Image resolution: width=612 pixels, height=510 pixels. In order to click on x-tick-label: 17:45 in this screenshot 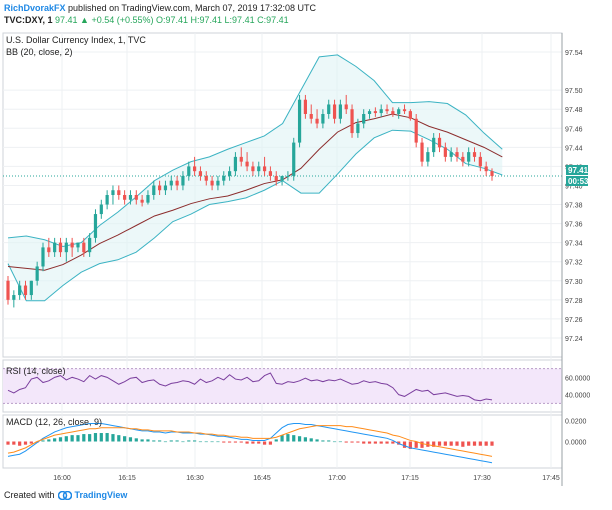, I will do `click(551, 478)`.